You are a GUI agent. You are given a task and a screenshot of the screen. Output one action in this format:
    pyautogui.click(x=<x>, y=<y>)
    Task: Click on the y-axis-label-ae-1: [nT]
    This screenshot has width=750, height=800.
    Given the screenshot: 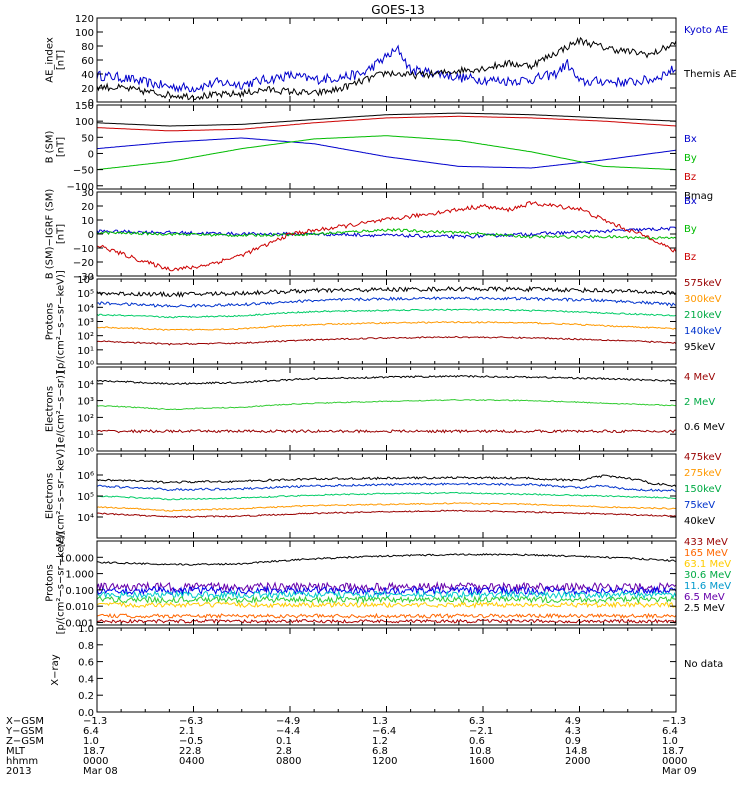 What is the action you would take?
    pyautogui.click(x=61, y=60)
    